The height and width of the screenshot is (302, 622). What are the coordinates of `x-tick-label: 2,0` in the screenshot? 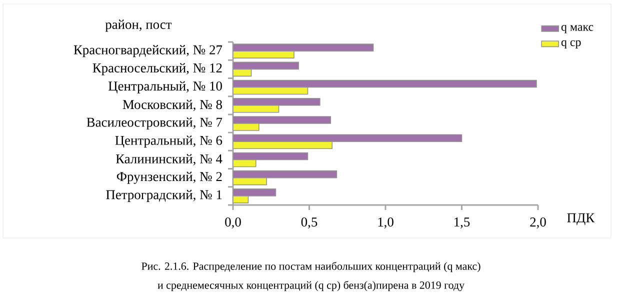 It's located at (538, 223).